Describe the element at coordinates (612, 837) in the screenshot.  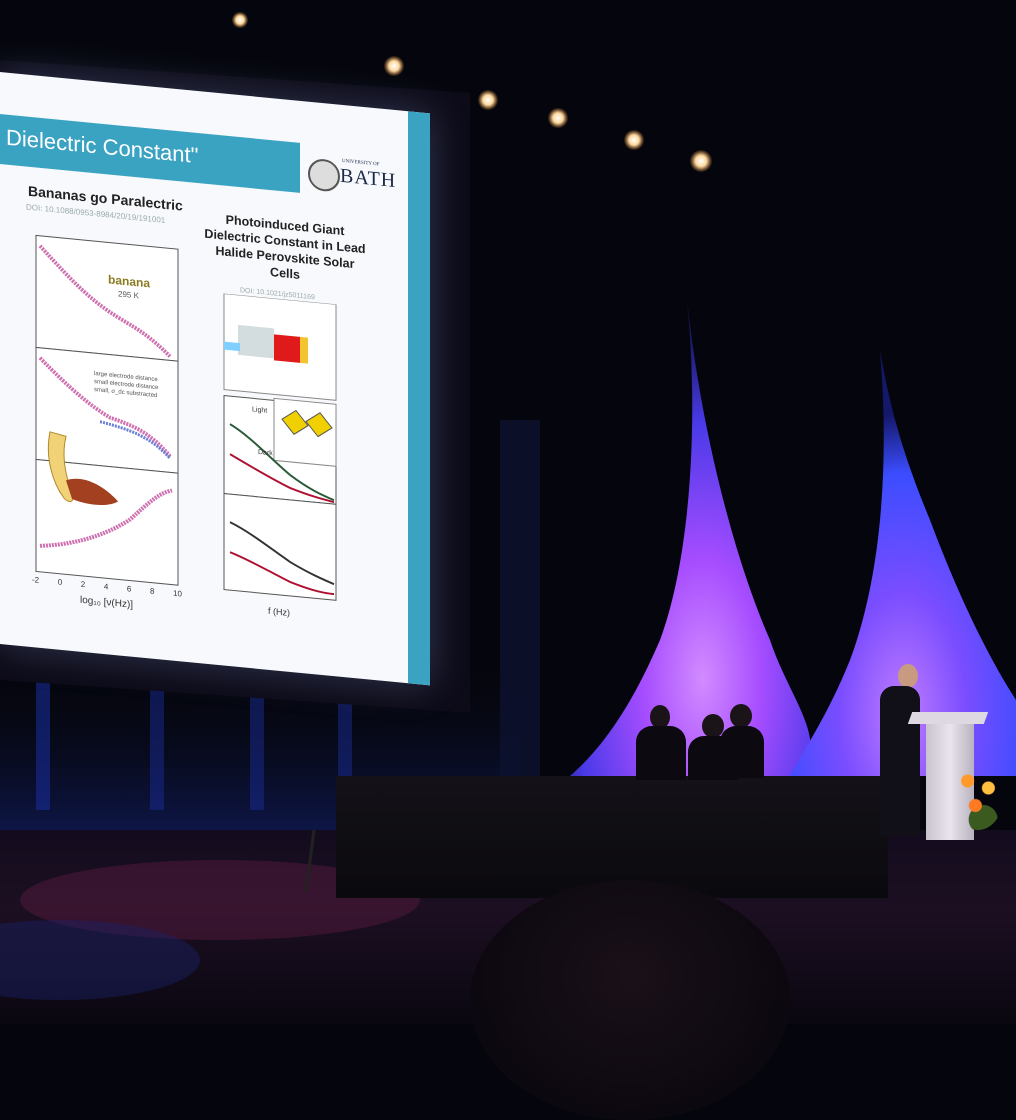
I see `panel-table` at that location.